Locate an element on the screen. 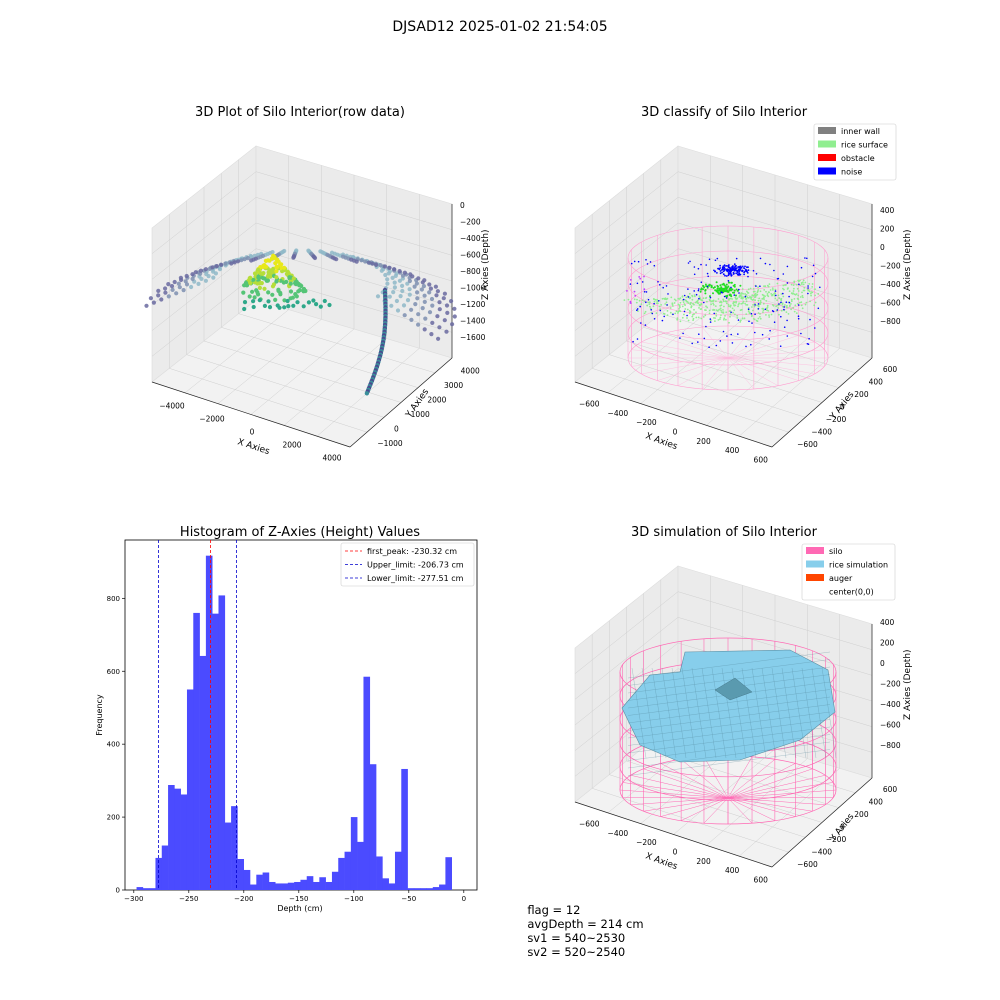 This screenshot has width=1000, height=1000. classify-z-tick-label: −800 is located at coordinates (890, 321).